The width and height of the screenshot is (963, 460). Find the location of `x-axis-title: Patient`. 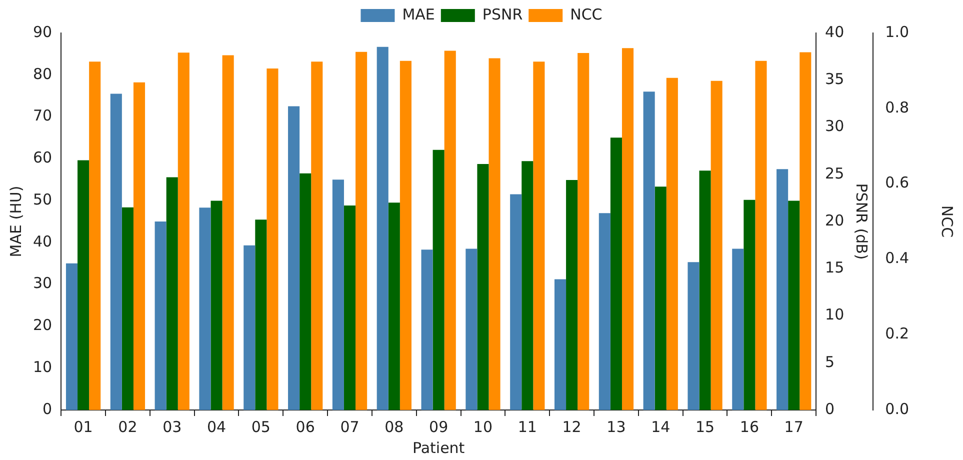

x-axis-title: Patient is located at coordinates (438, 447).